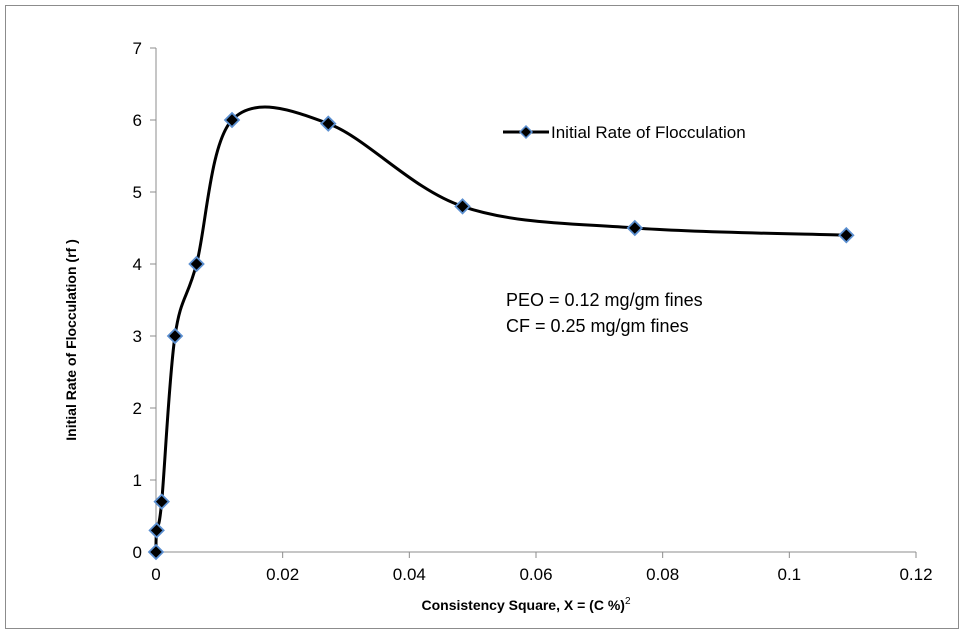 This screenshot has width=964, height=634. I want to click on legend: Initial Rate of Flocculation, so click(624, 132).